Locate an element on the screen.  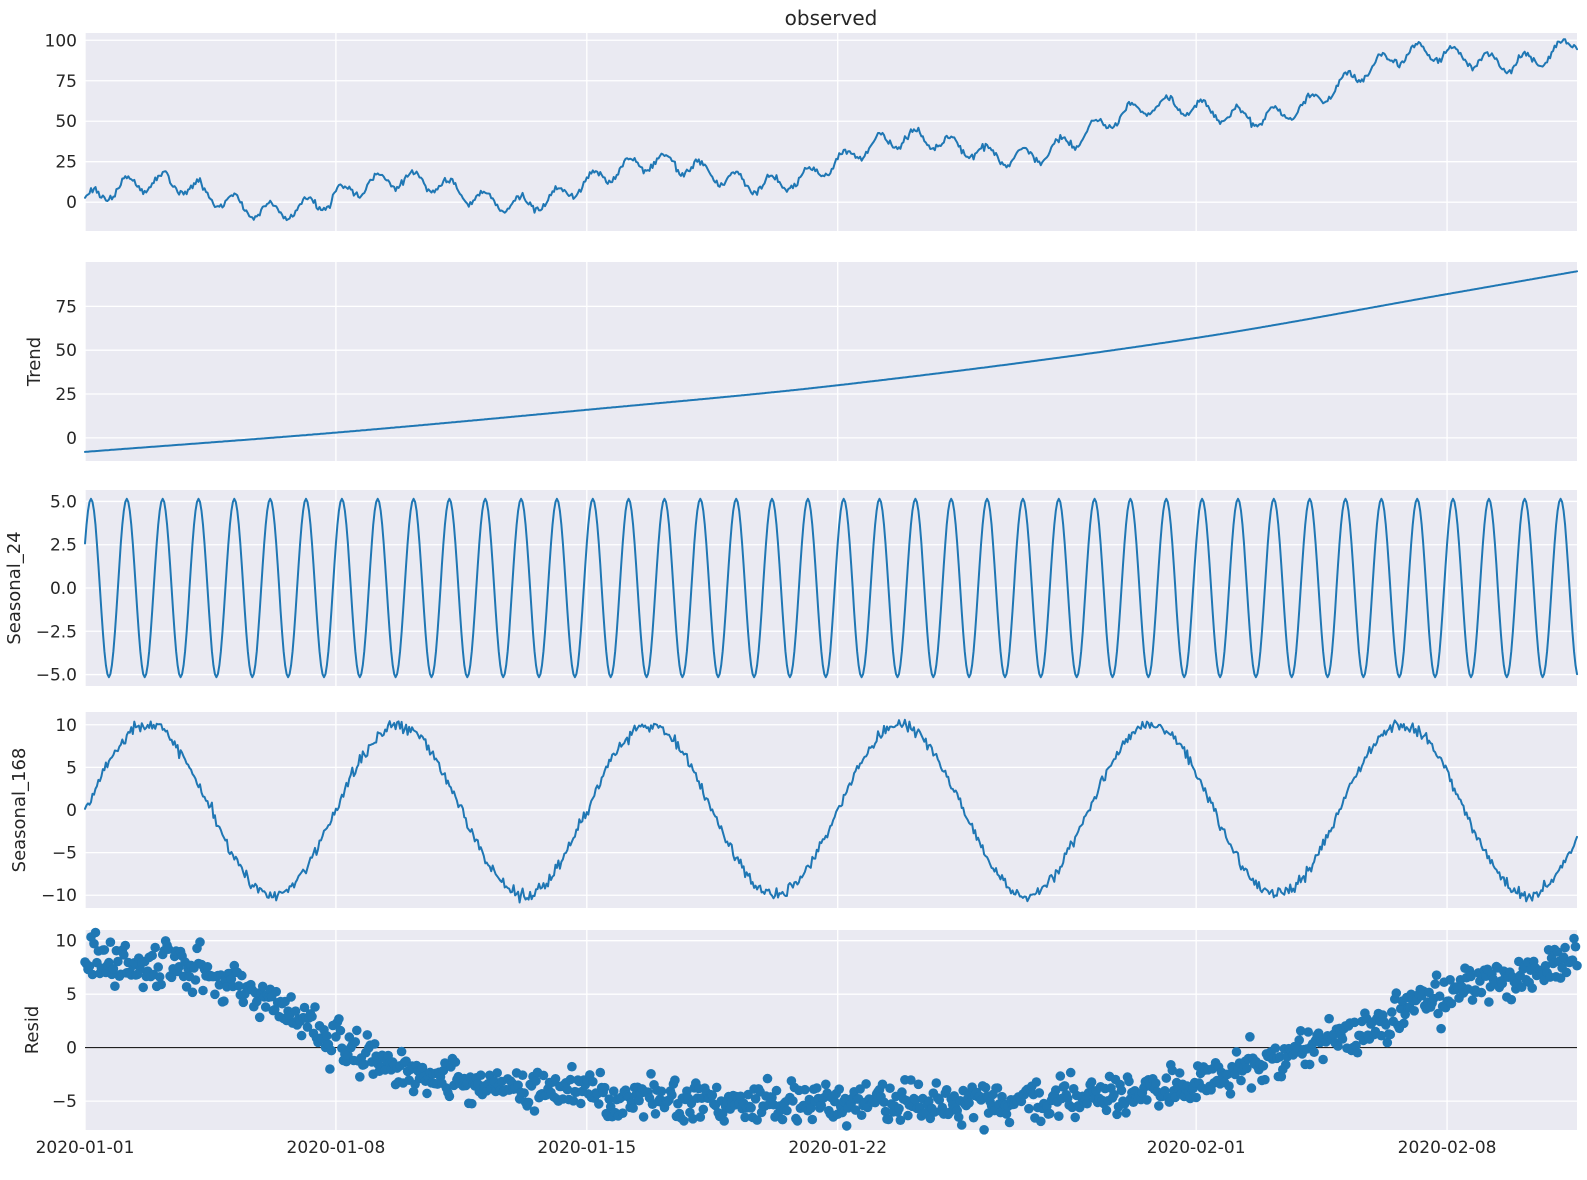
y-tick-label: 10 is located at coordinates (66, 726).